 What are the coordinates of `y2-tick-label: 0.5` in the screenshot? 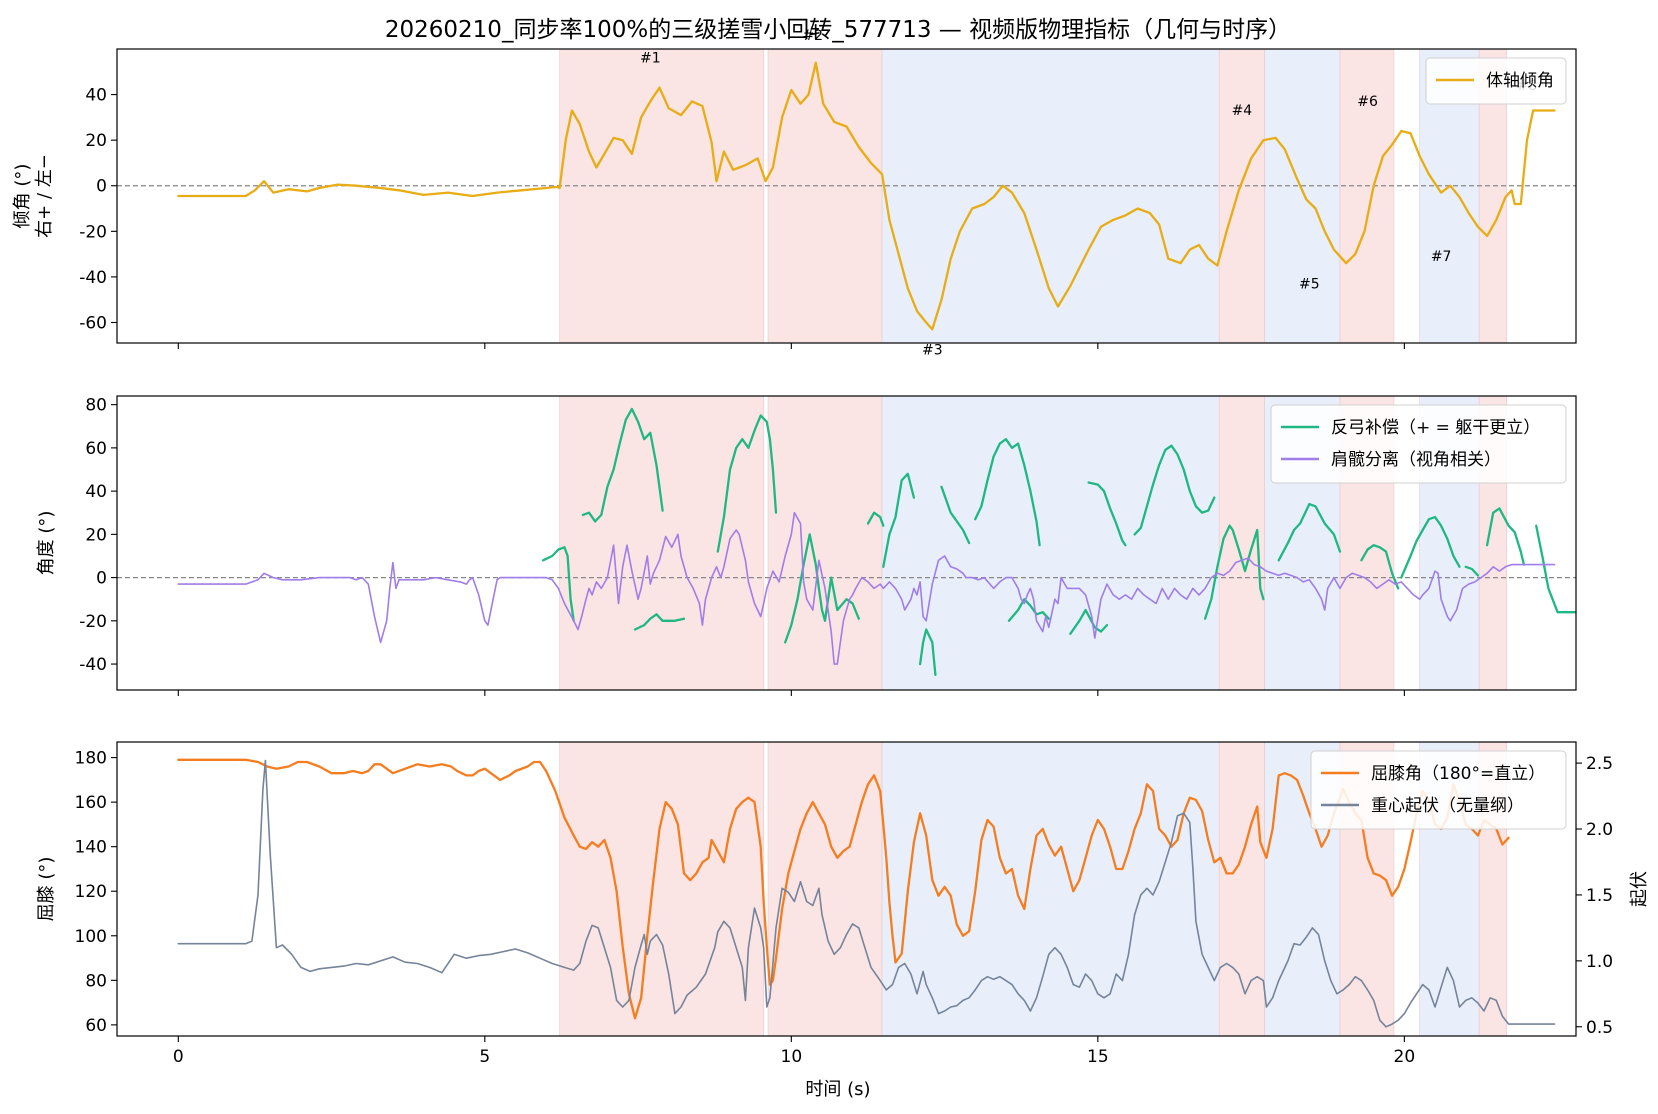 It's located at (1599, 1028).